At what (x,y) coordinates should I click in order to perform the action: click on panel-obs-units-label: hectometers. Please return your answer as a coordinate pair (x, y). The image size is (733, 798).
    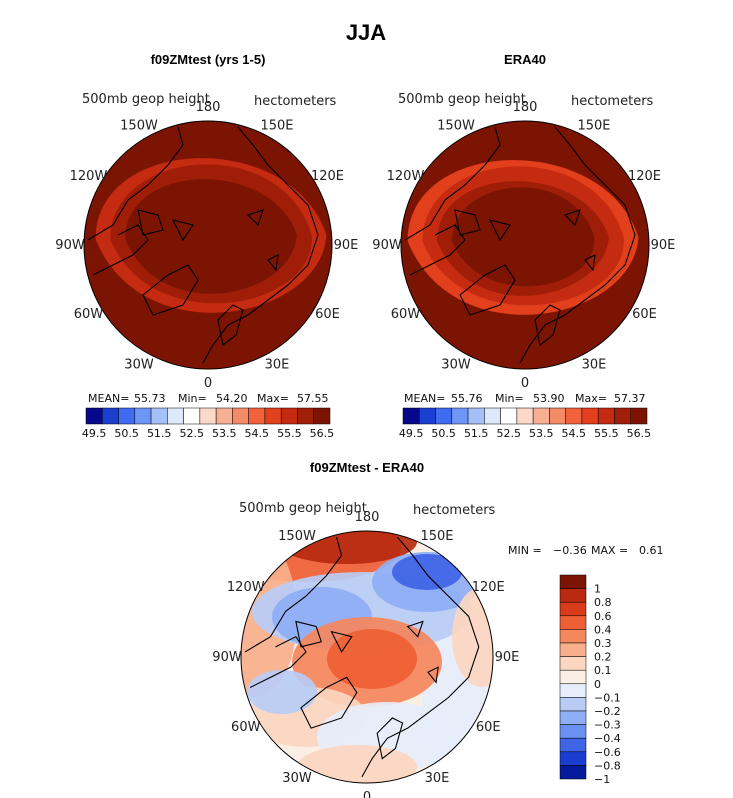
    Looking at the image, I should click on (612, 101).